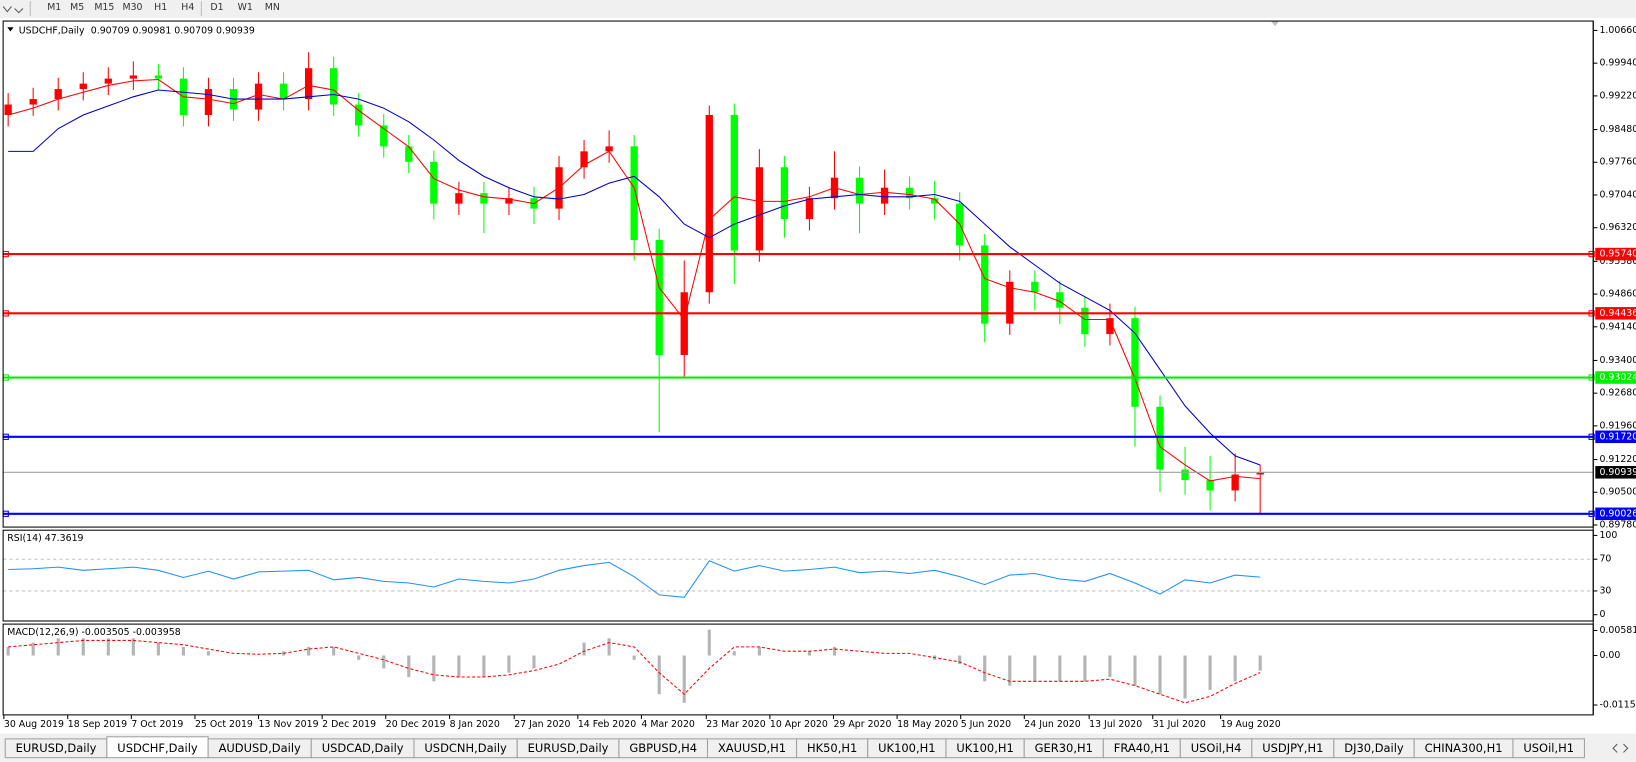 The image size is (1636, 762). I want to click on tab-scroll, so click(1620, 748).